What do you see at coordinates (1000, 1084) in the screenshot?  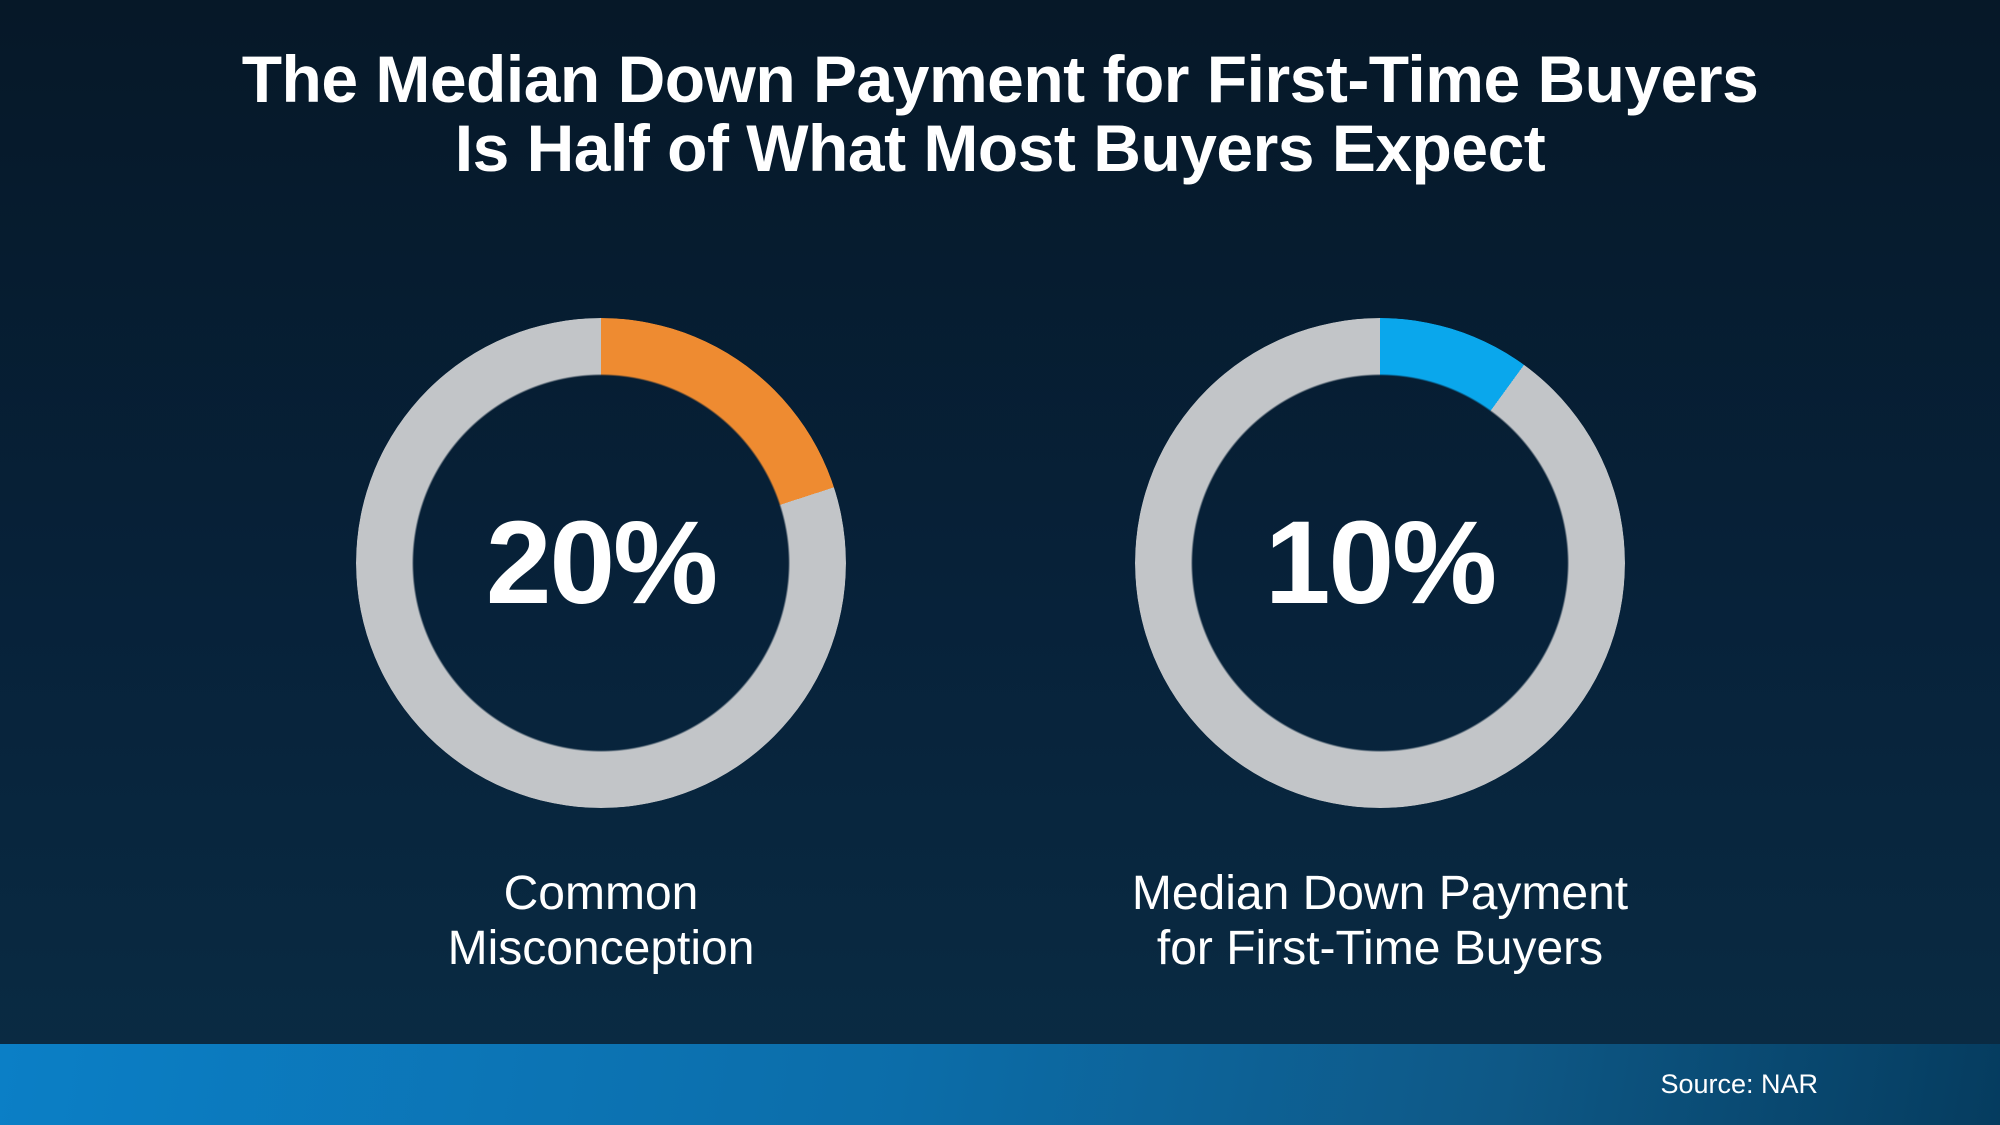 I see `footer-bar: Source: NAR` at bounding box center [1000, 1084].